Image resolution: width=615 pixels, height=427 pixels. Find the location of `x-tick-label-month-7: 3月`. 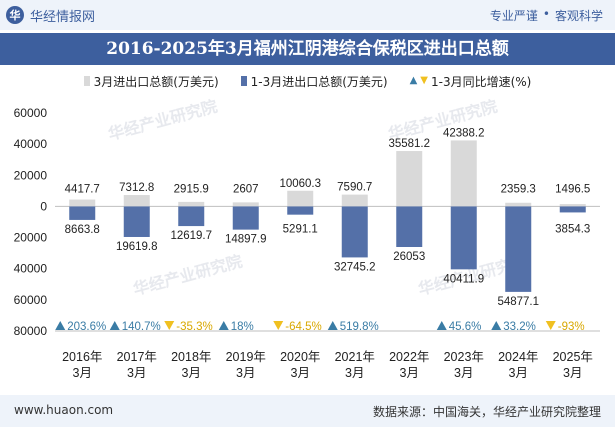

x-tick-label-month-7: 3月 is located at coordinates (463, 373).